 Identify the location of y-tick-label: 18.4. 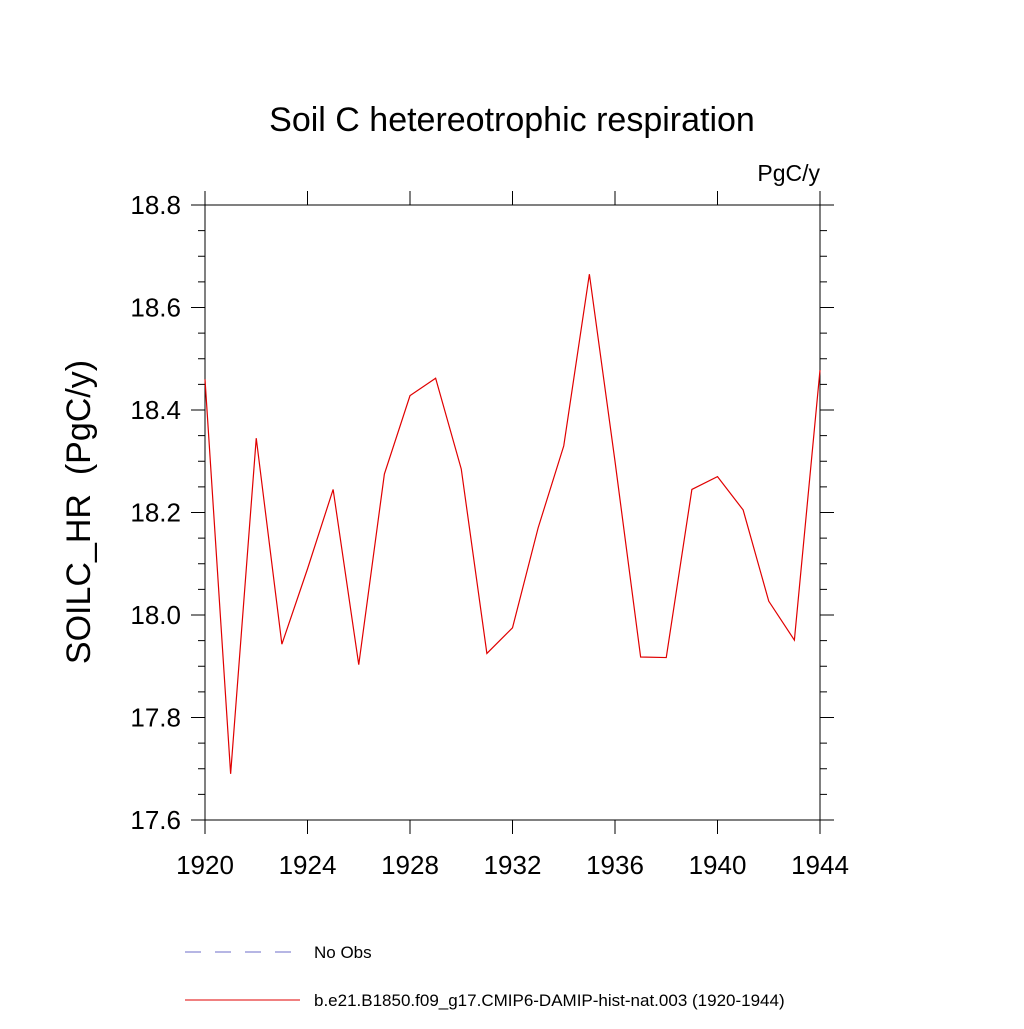
(155, 410).